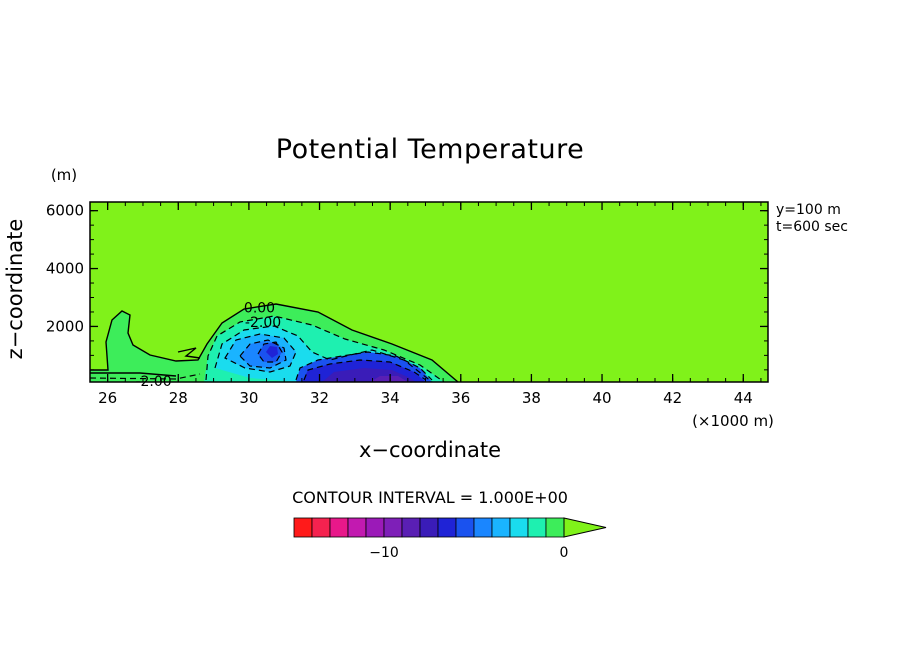  What do you see at coordinates (259, 309) in the screenshot?
I see `contour-label: 0.00` at bounding box center [259, 309].